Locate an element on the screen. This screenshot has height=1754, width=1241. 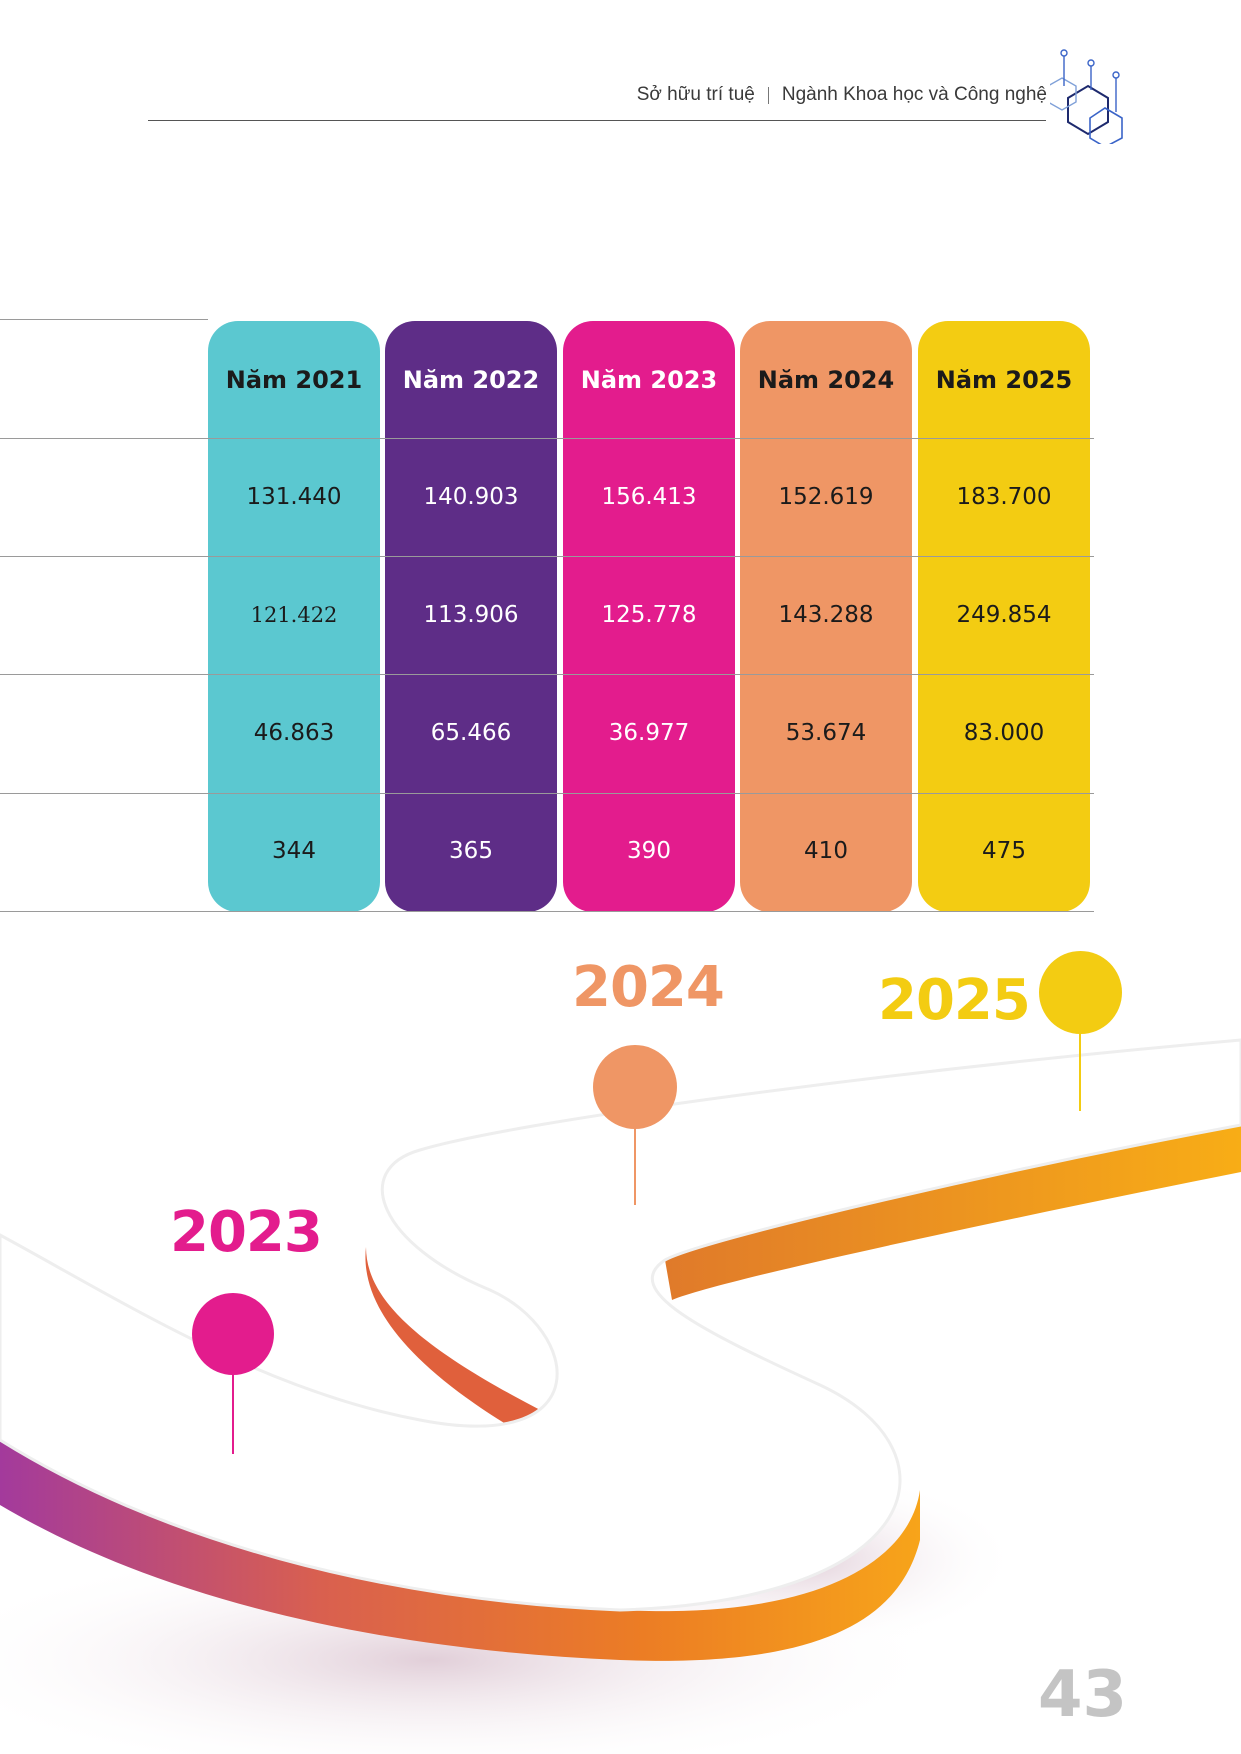
column-year-2024: Năm 2024 152.619 143.288 53.674 410 is located at coordinates (826, 616).